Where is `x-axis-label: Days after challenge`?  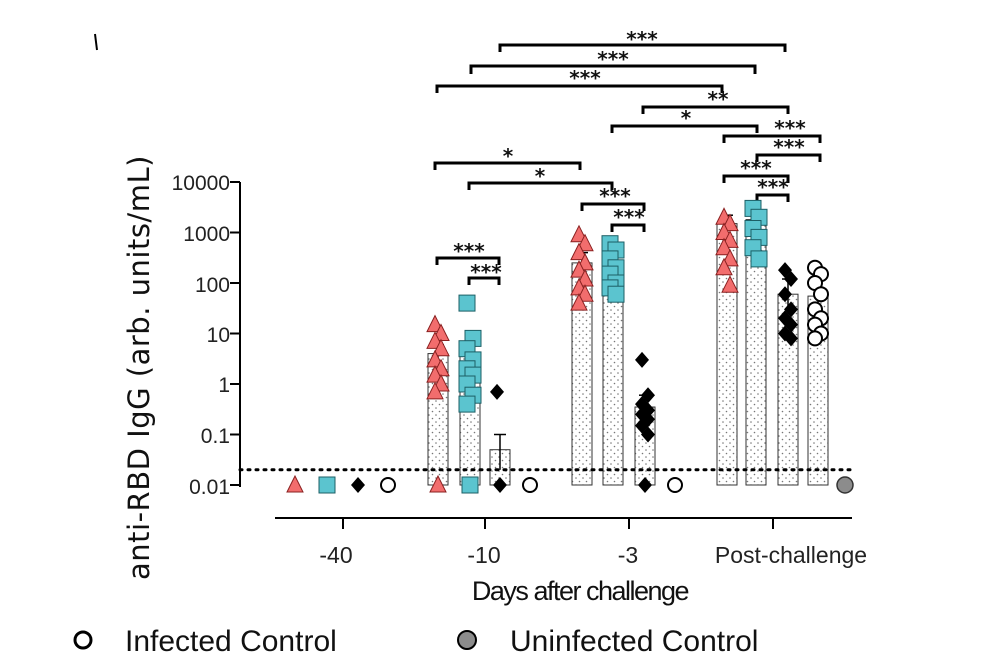 x-axis-label: Days after challenge is located at coordinates (580, 591).